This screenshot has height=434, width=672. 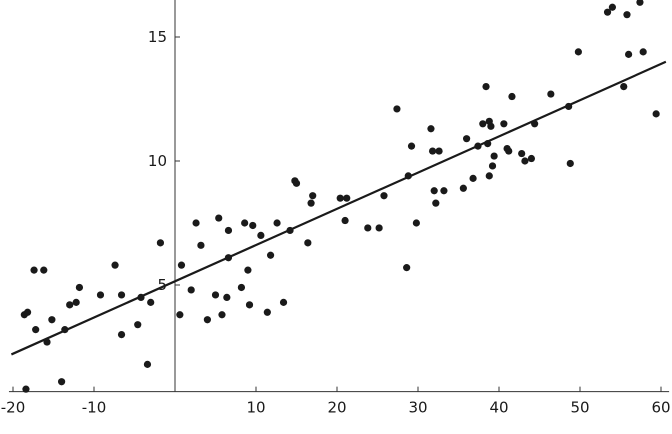 What do you see at coordinates (336, 408) in the screenshot?
I see `x-tick-label: 20` at bounding box center [336, 408].